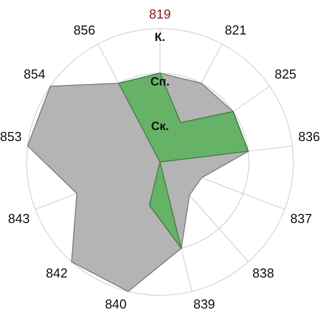  I want to click on spoke-label: 843, so click(19, 218).